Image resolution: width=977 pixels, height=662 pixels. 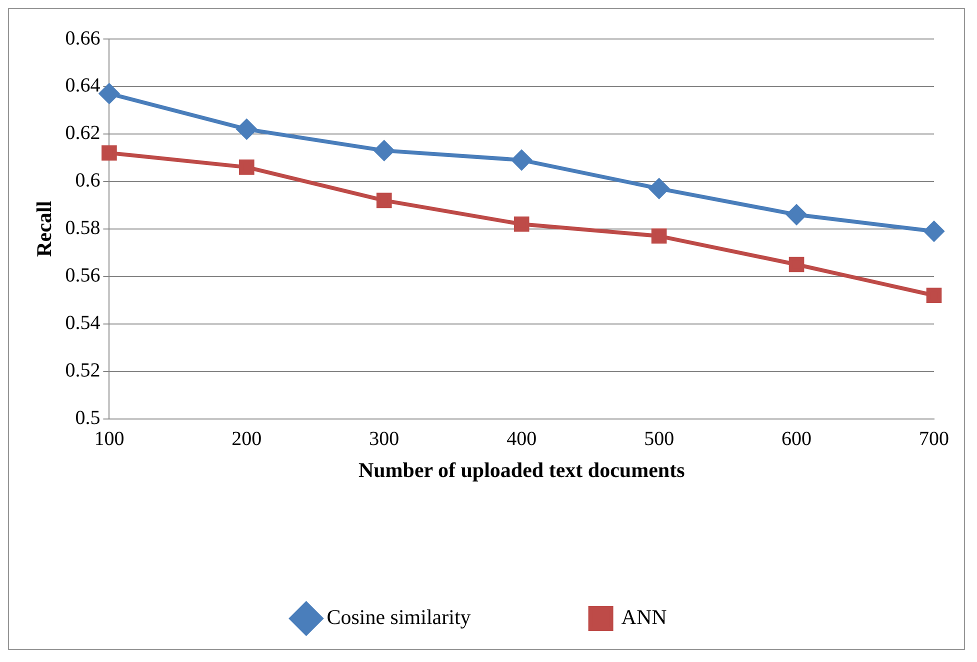 I want to click on y-tick-label: 0.64, so click(x=82, y=85).